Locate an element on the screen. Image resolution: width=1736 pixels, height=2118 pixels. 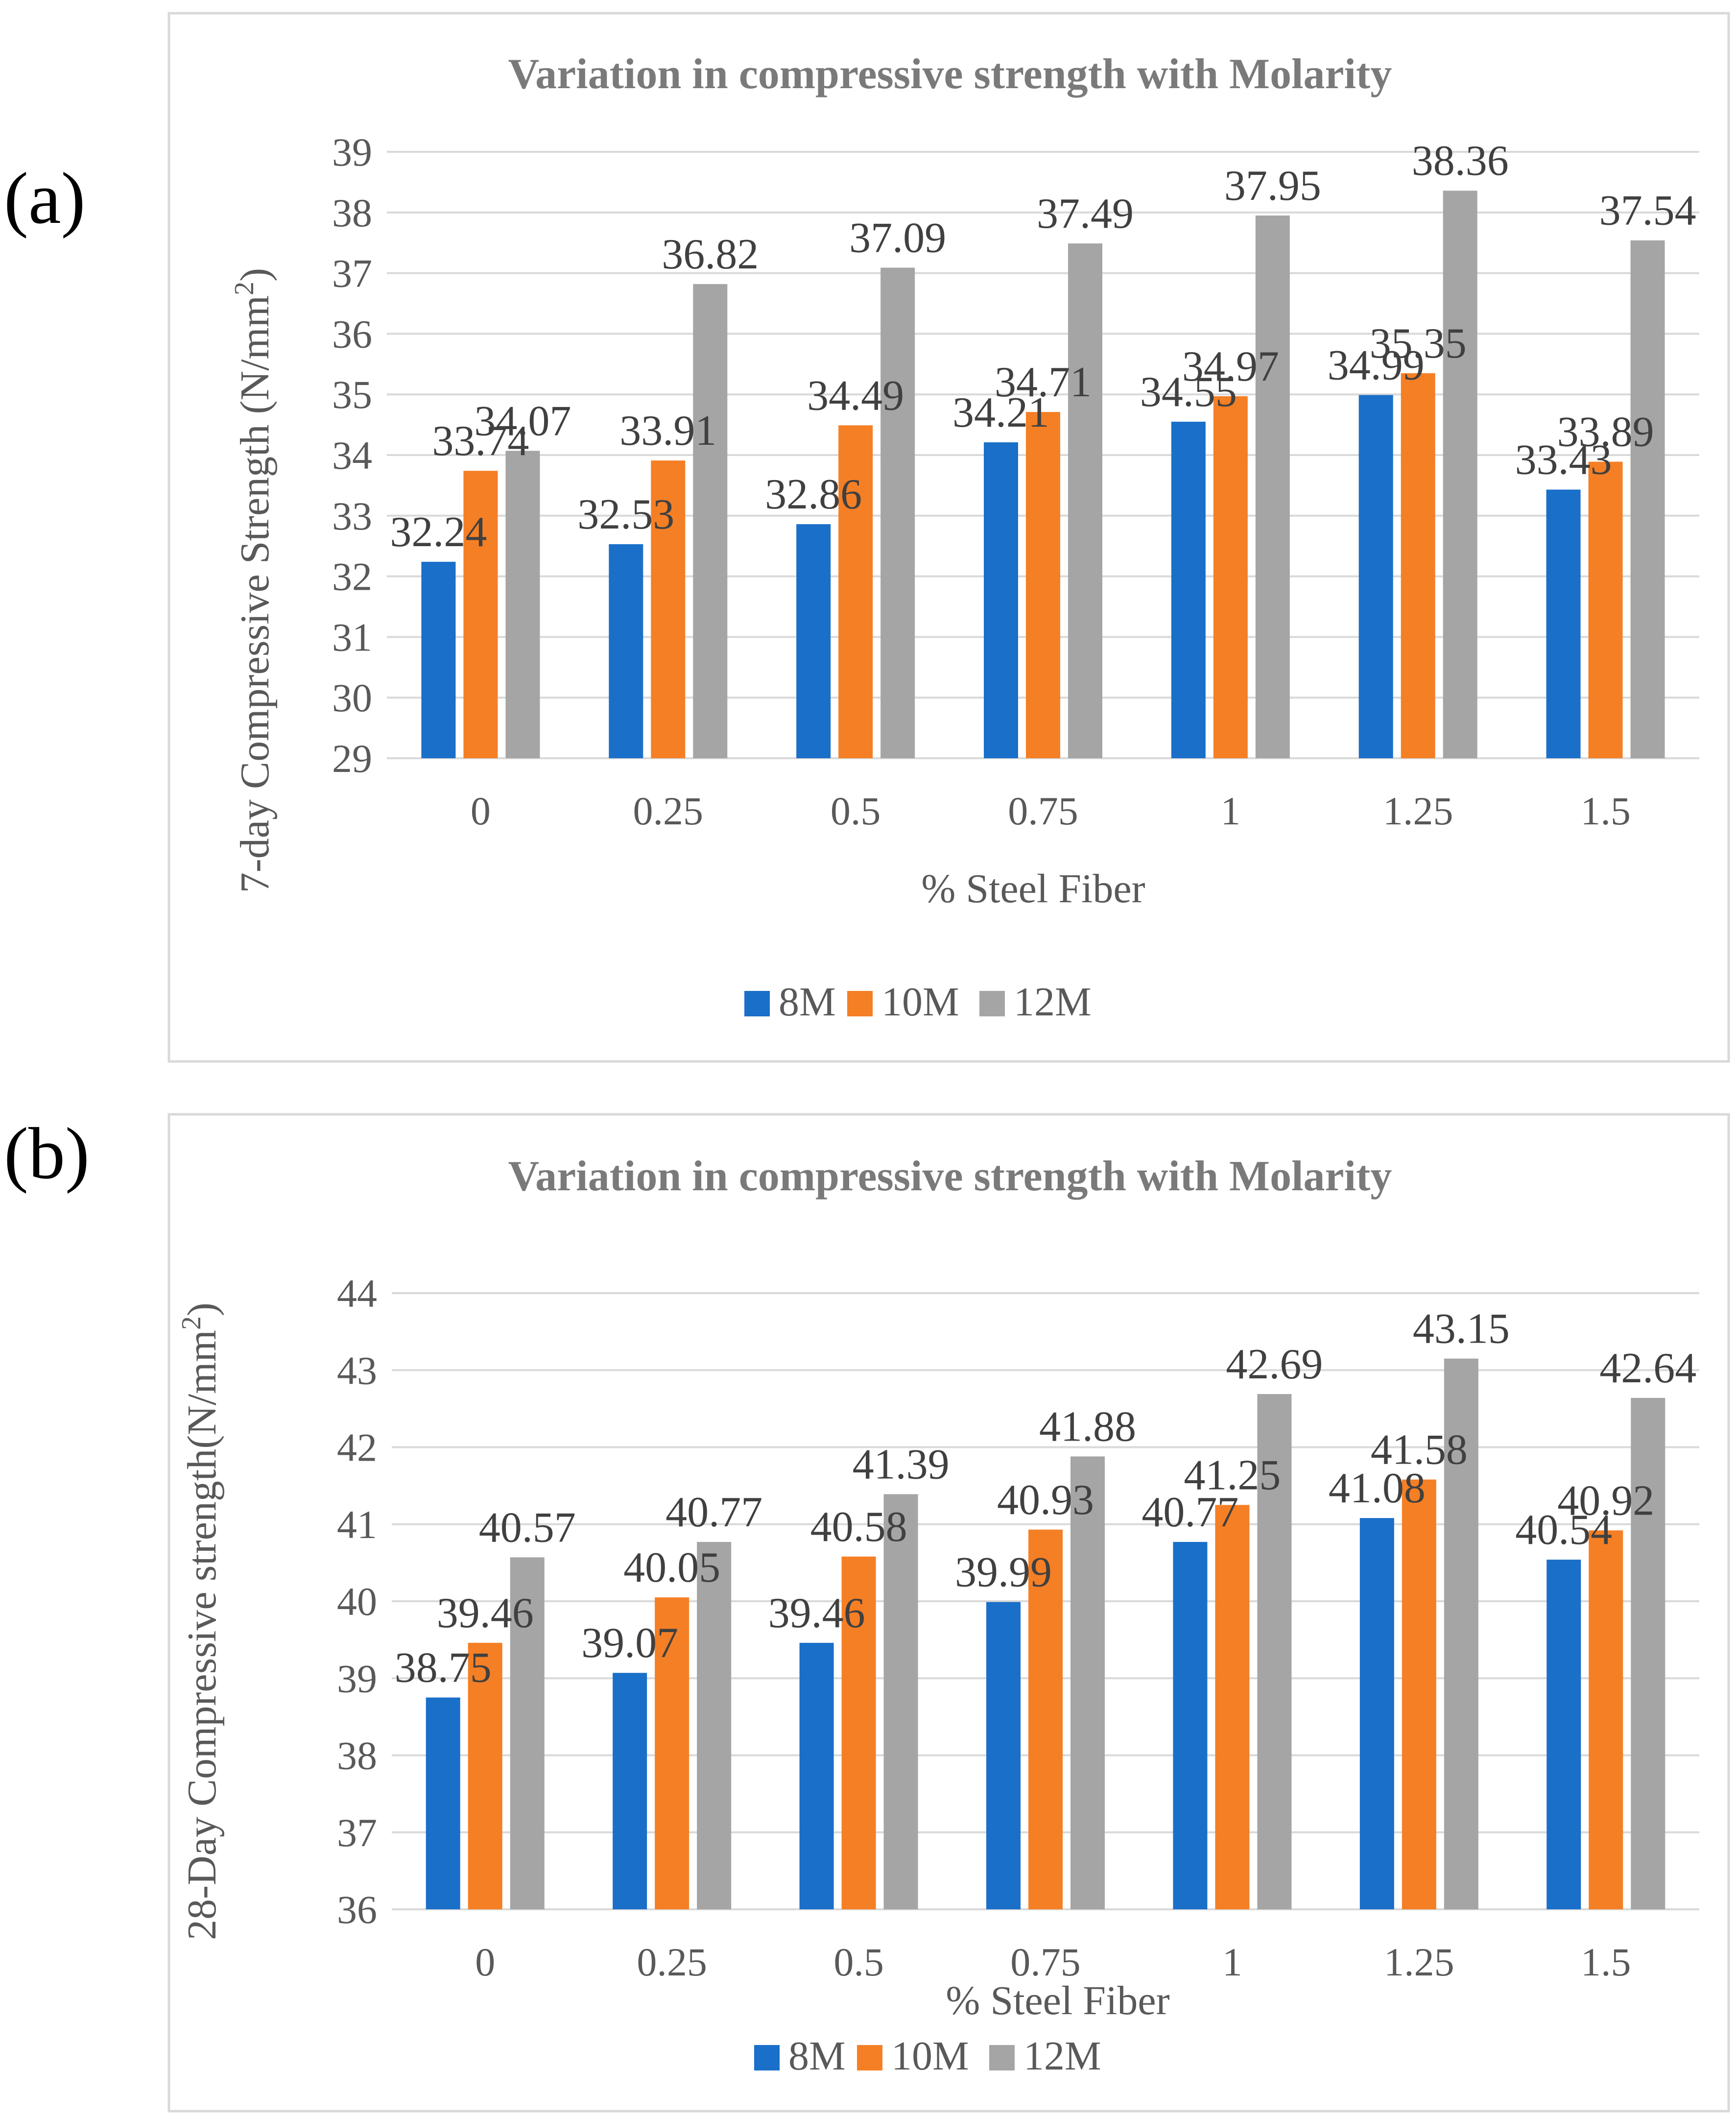
chart-b-data-label: 40.77 is located at coordinates (714, 1512).